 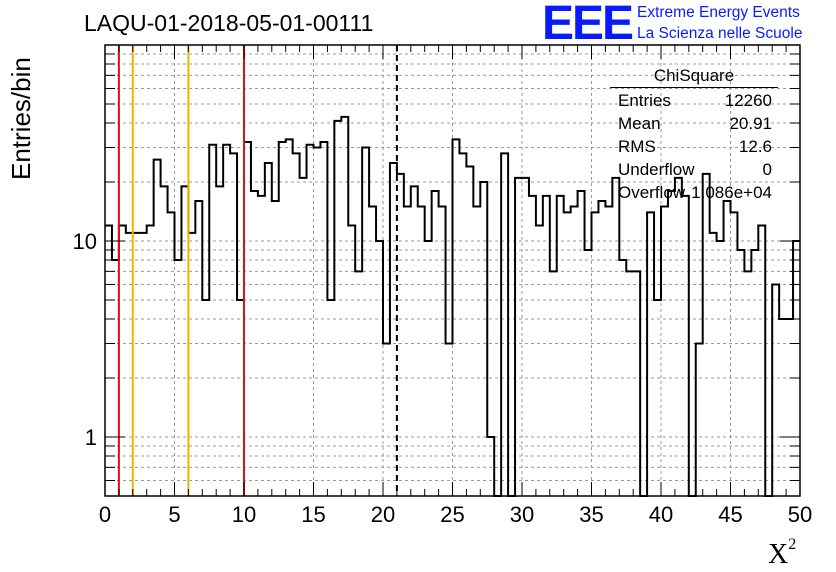 What do you see at coordinates (313, 514) in the screenshot?
I see `x-tick-label: 15` at bounding box center [313, 514].